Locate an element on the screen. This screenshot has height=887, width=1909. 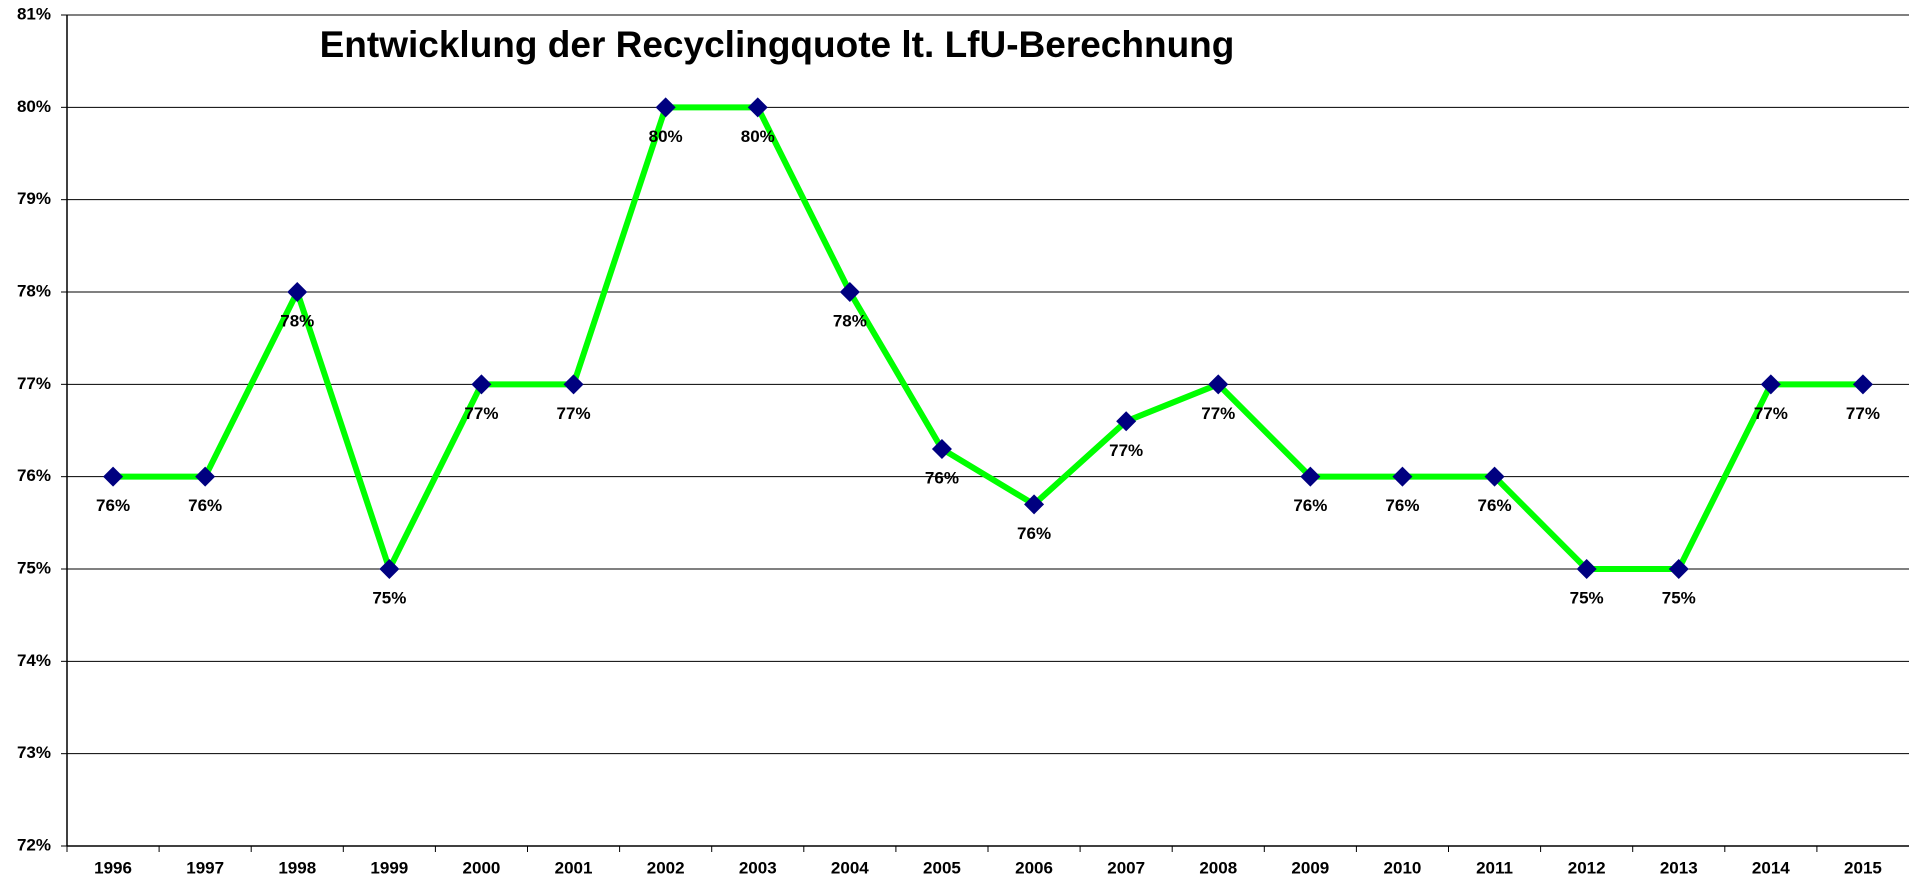
y-tick-label: 80% is located at coordinates (34, 106).